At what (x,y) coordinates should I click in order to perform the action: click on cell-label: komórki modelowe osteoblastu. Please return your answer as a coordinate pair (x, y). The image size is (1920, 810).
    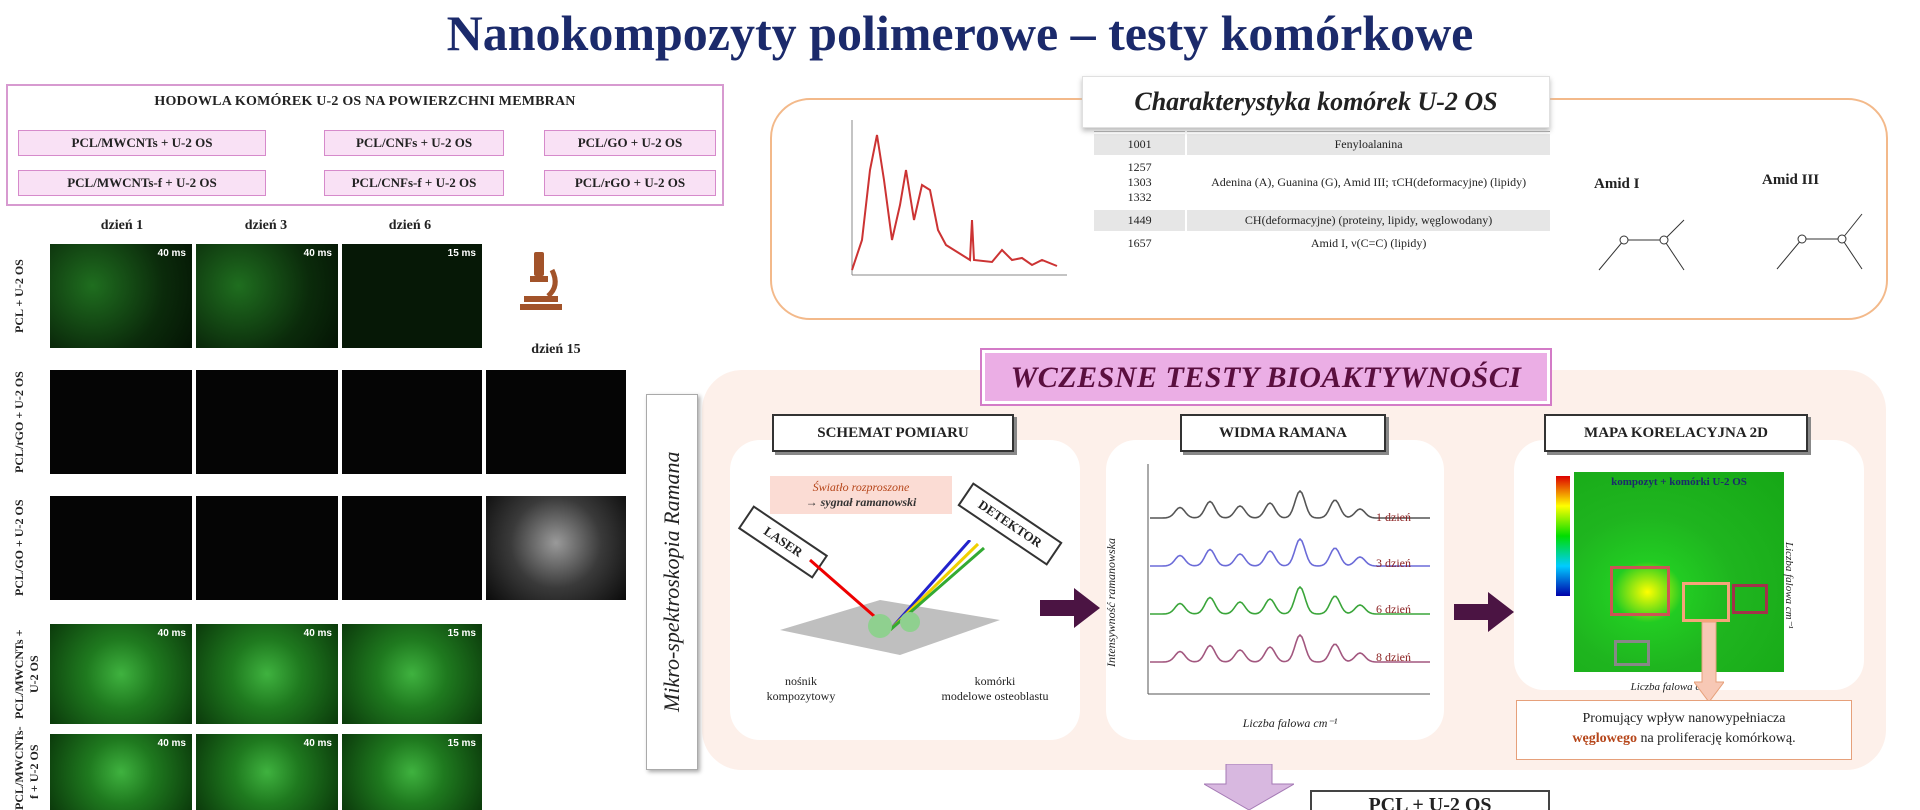
    Looking at the image, I should click on (995, 688).